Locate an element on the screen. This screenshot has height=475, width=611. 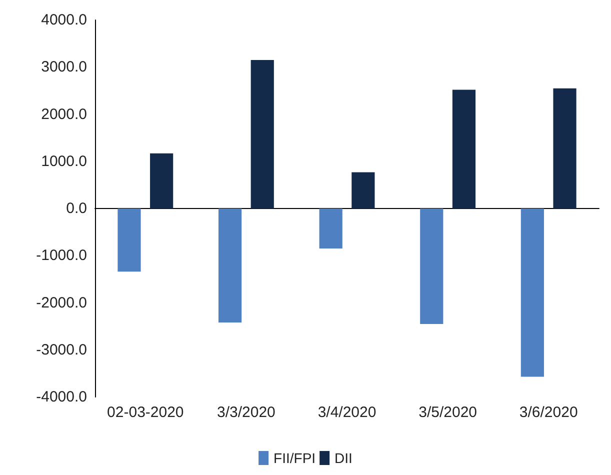
y-tick-label: 2000.0 is located at coordinates (64, 114).